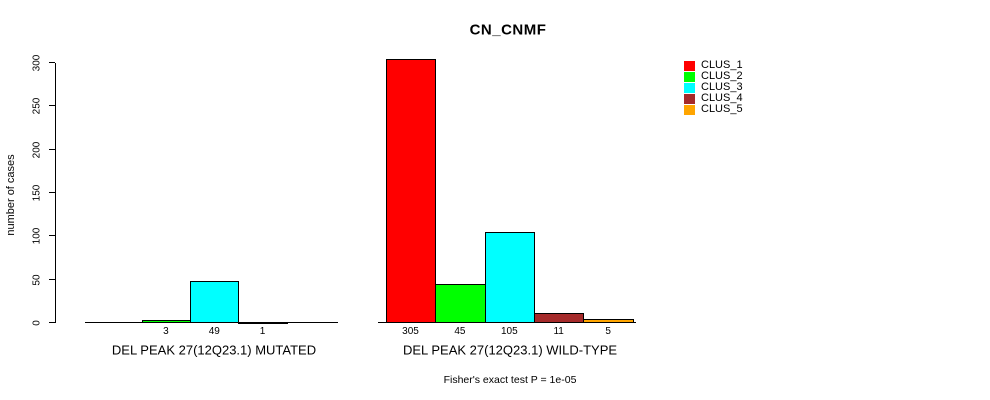 The width and height of the screenshot is (990, 400). I want to click on bar-value-label: 105, so click(509, 331).